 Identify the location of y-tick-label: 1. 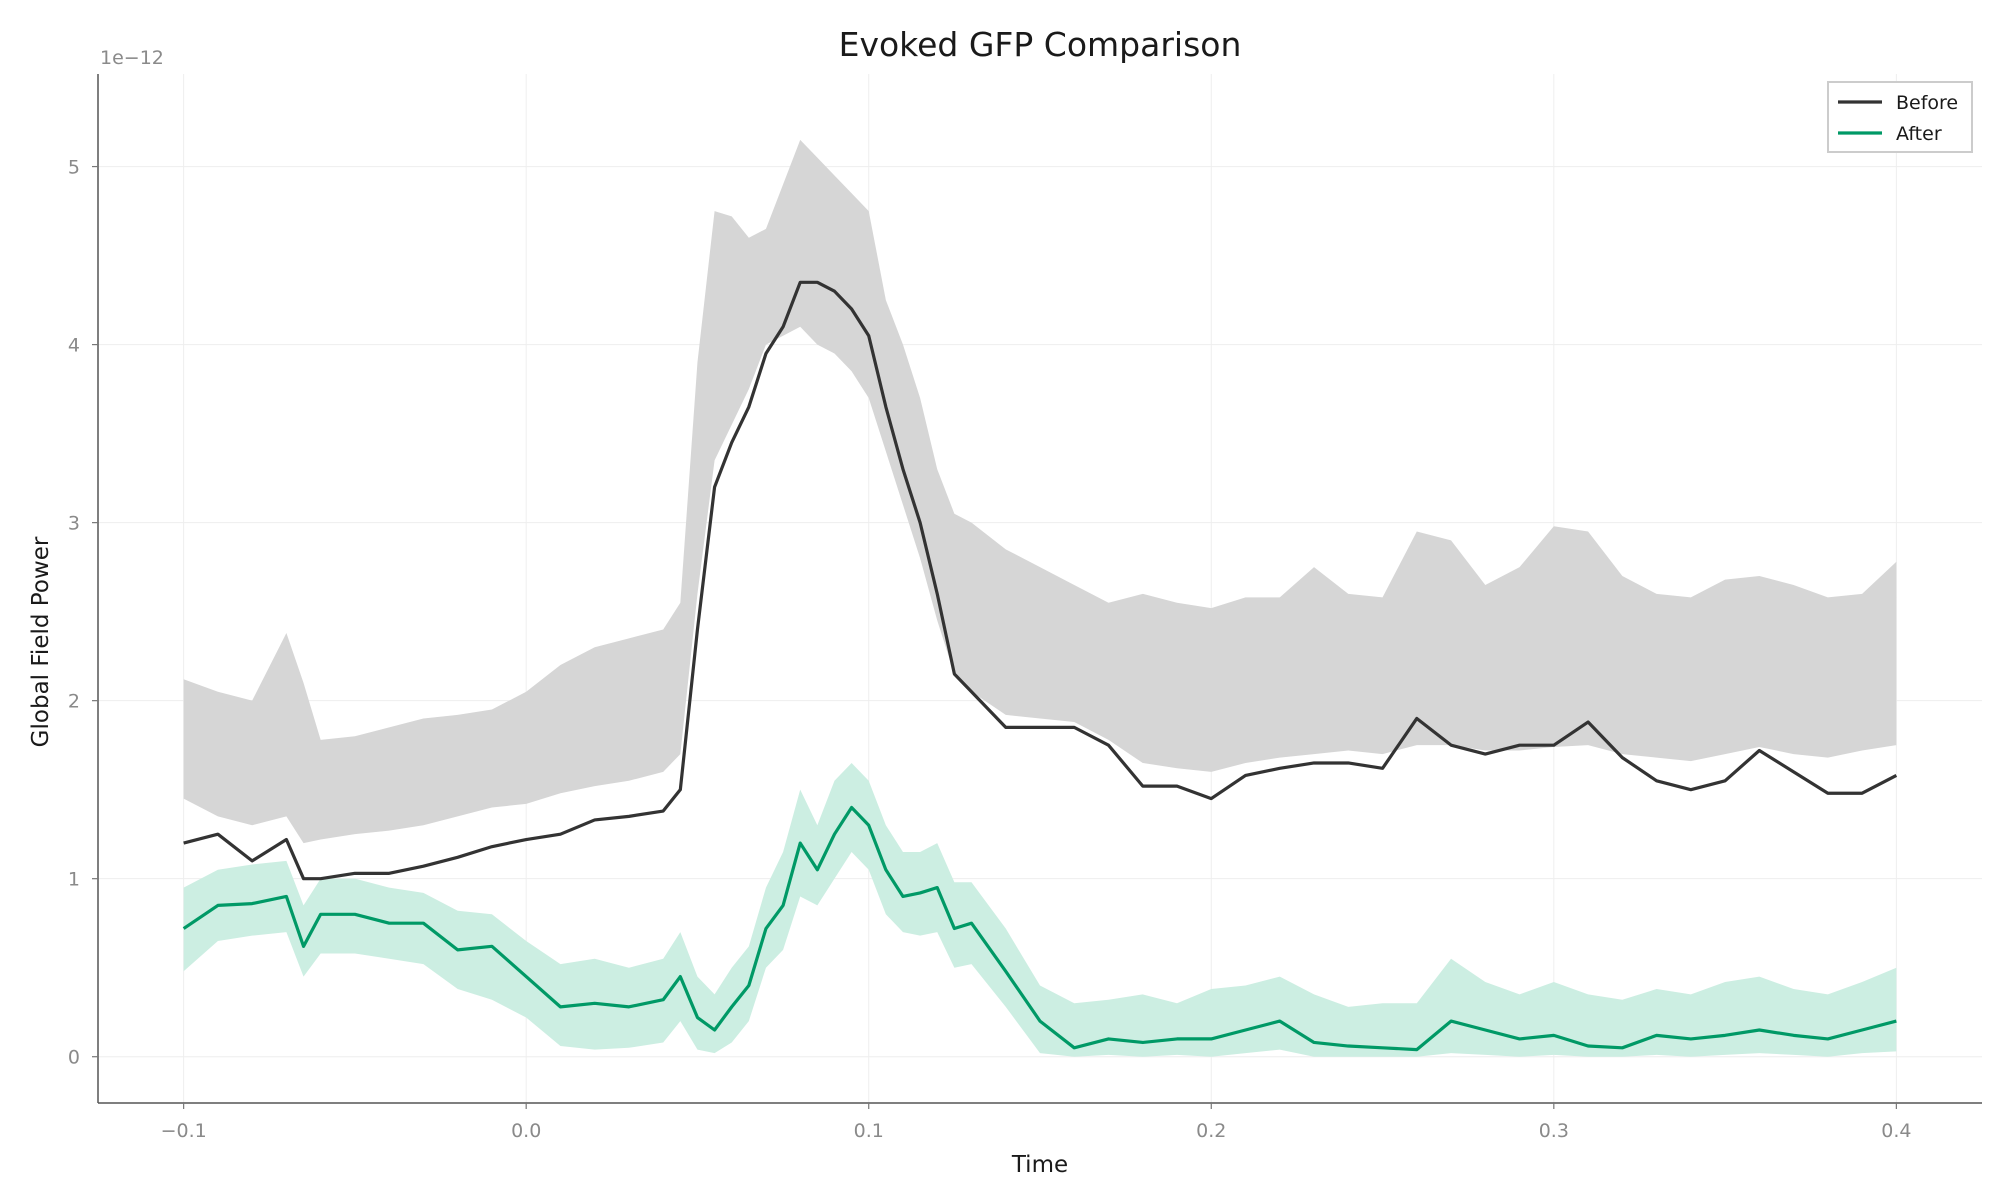
(74, 880).